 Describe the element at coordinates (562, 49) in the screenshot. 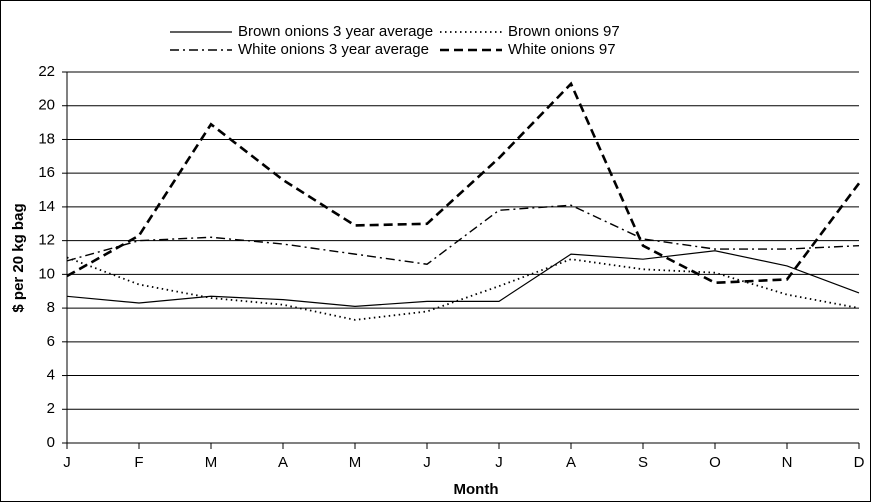

I see `legend-label: White onions 97` at that location.